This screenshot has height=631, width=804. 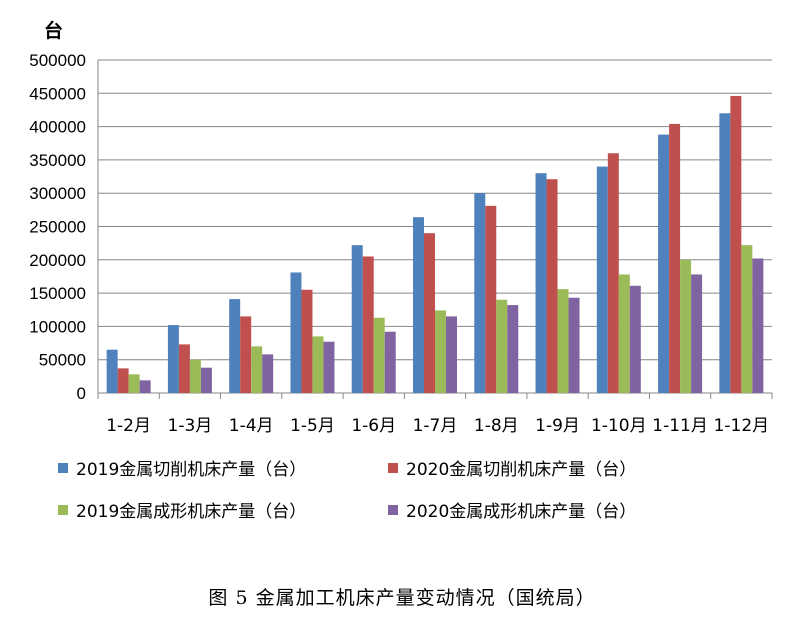 What do you see at coordinates (496, 426) in the screenshot?
I see `x-tick-label: 1-8月` at bounding box center [496, 426].